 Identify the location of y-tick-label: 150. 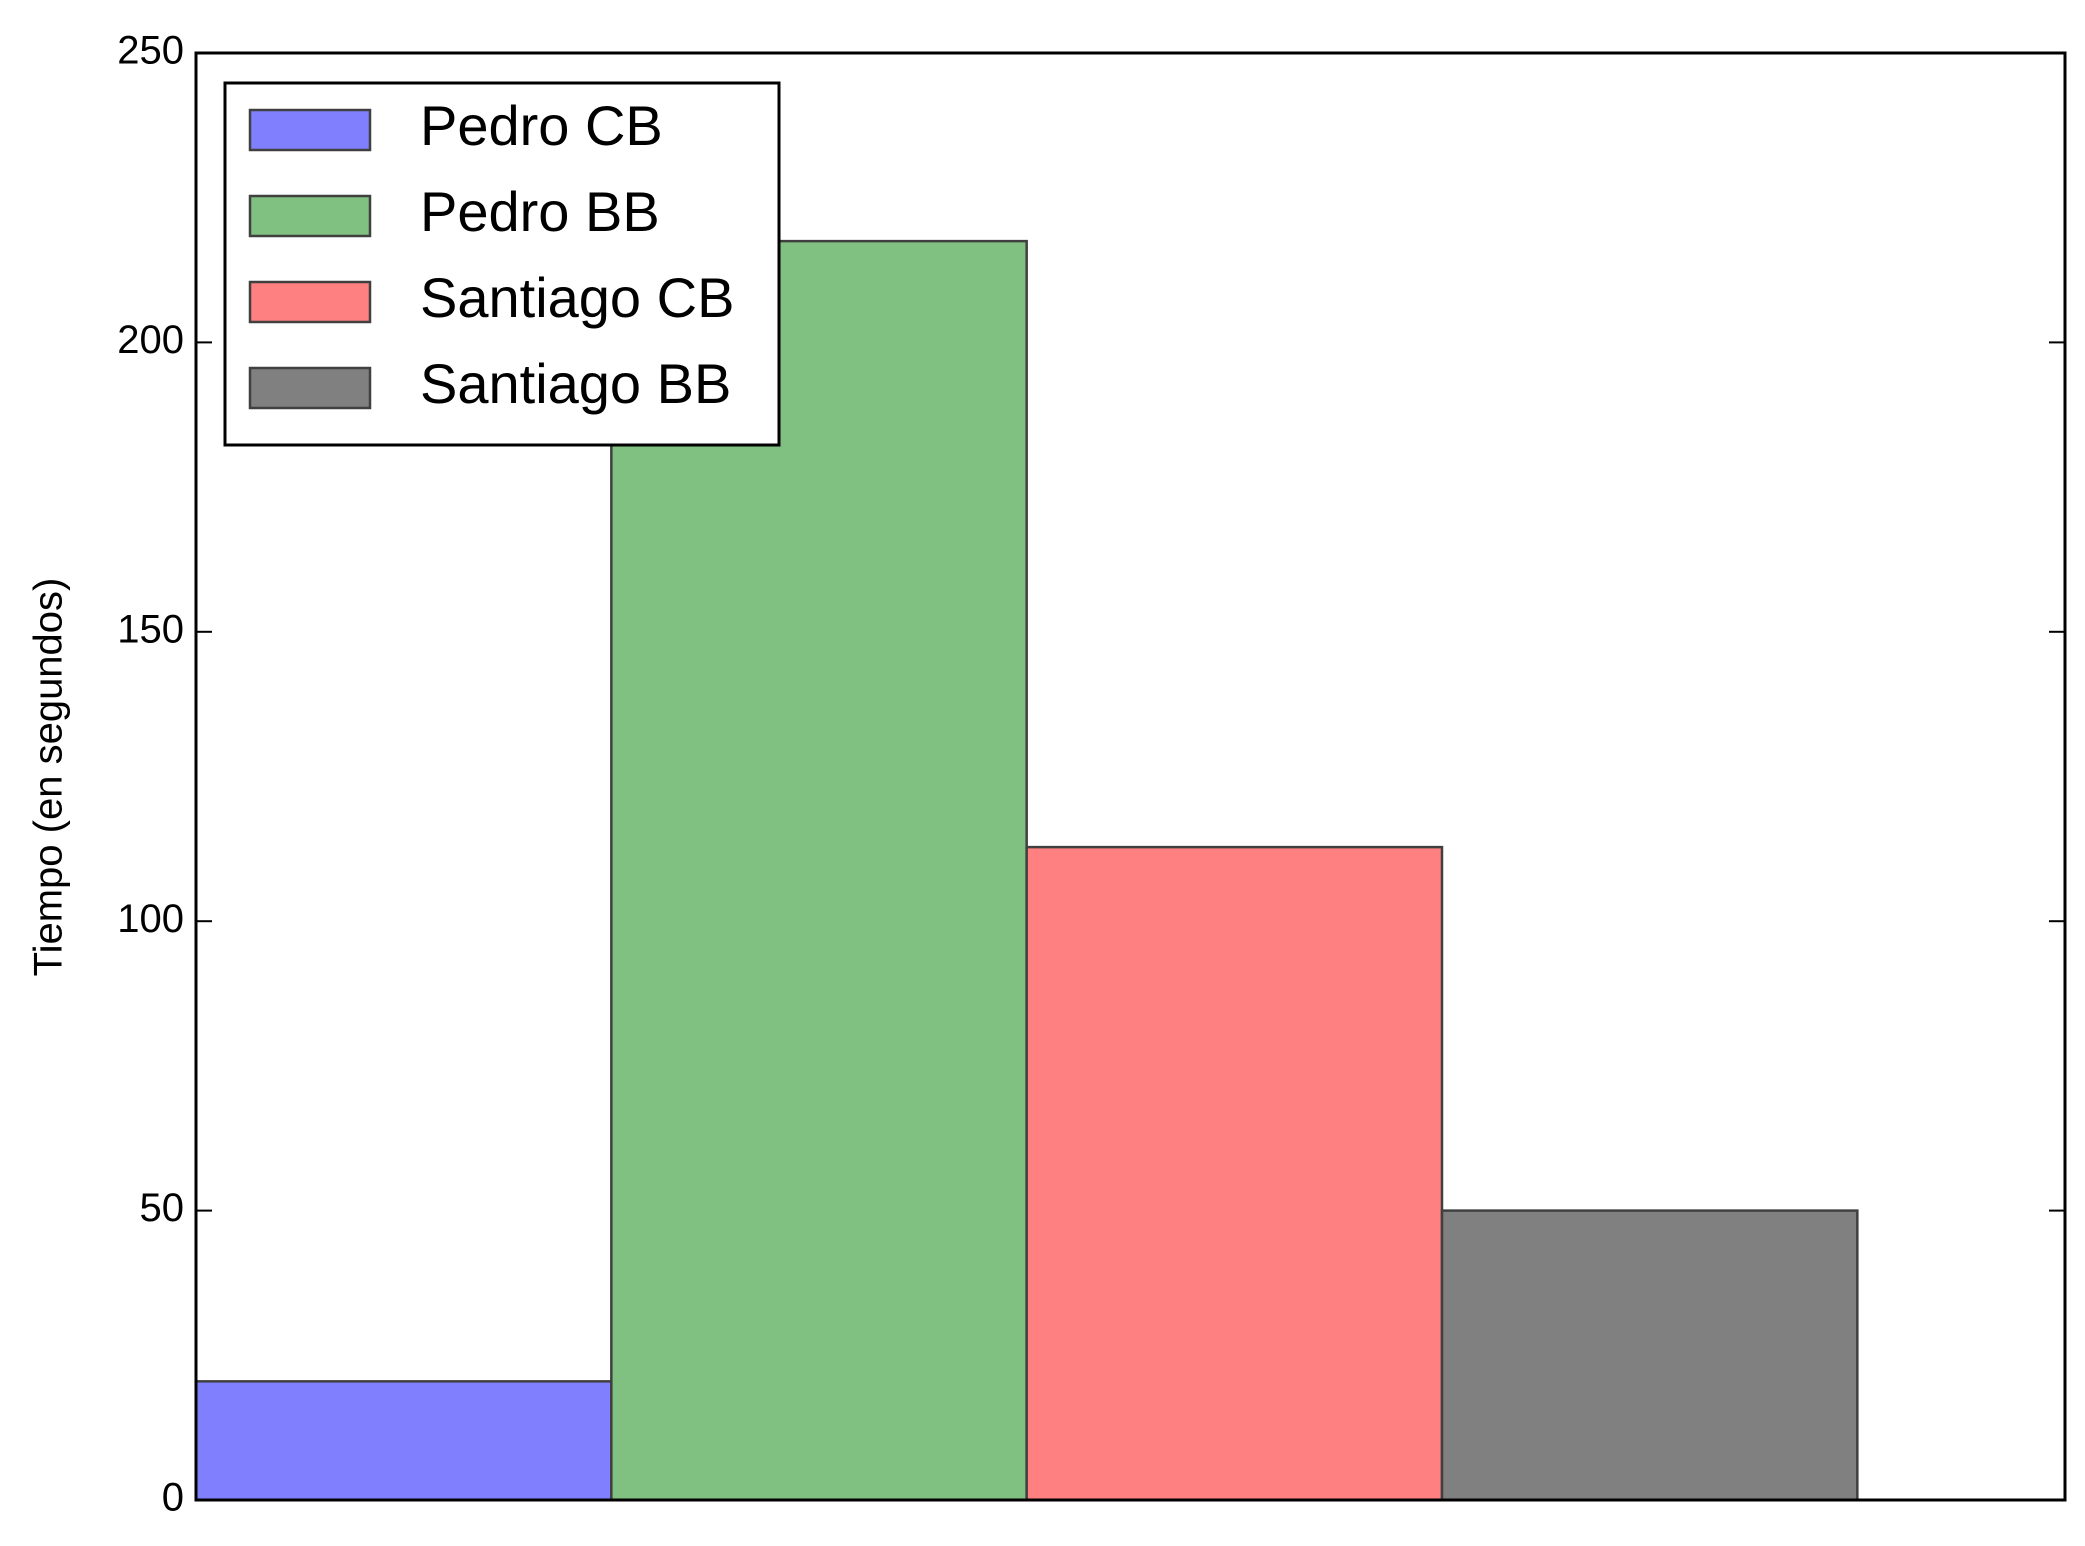
(150, 629).